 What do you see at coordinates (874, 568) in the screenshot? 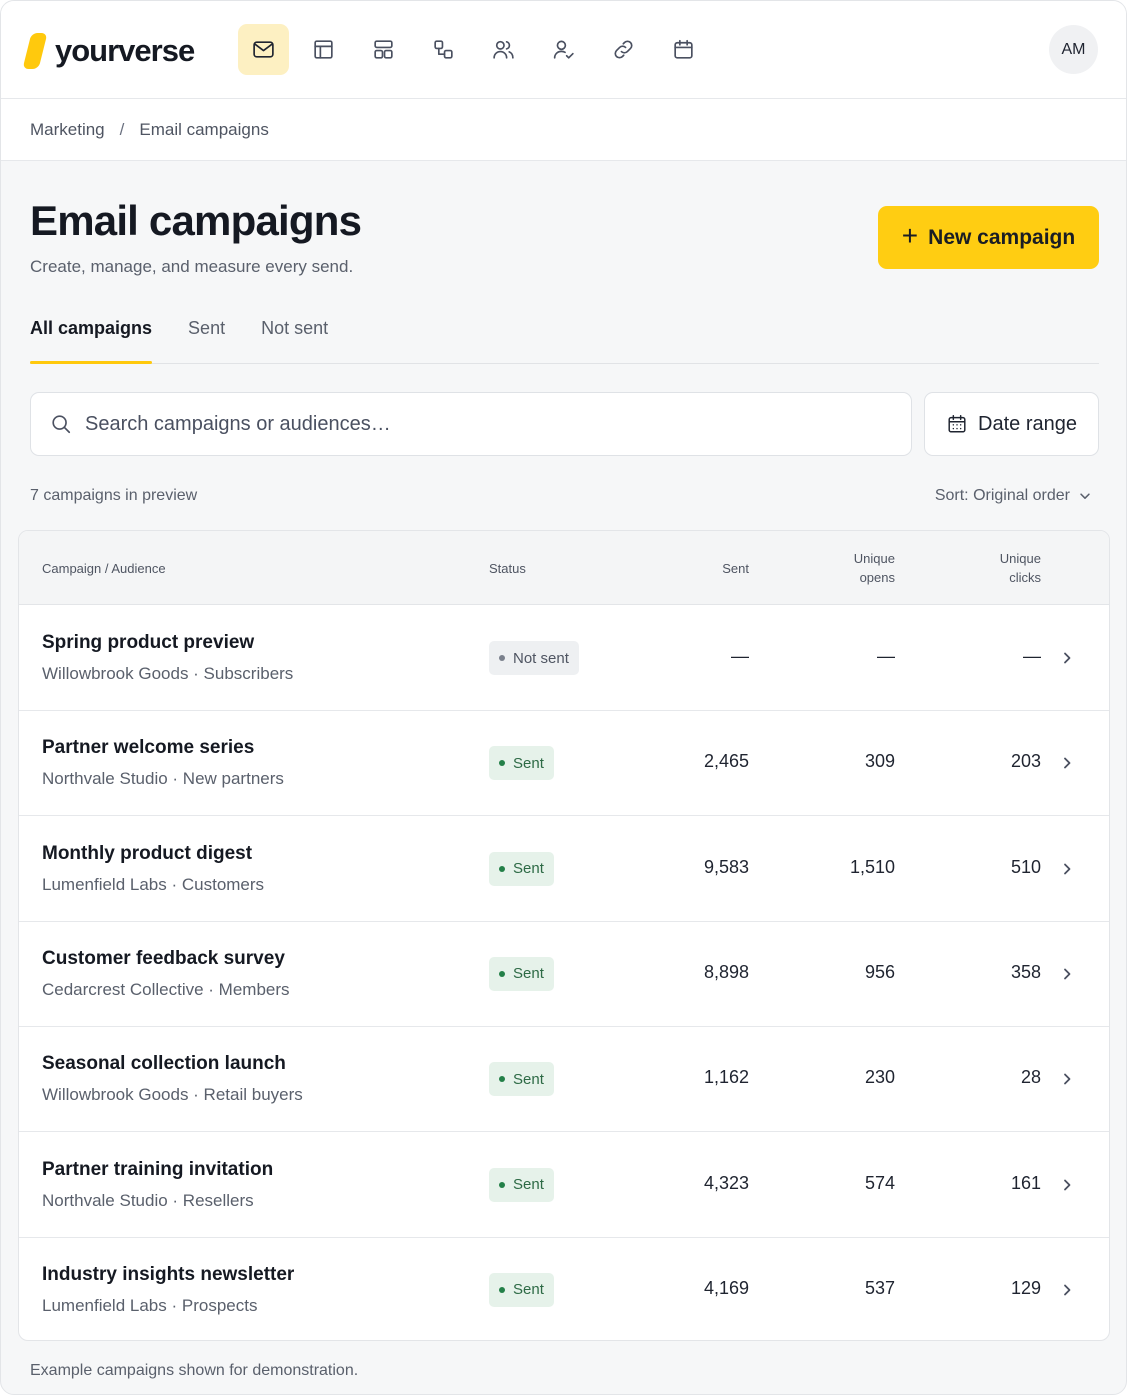
I see `column-unique-opens: Unique opens` at bounding box center [874, 568].